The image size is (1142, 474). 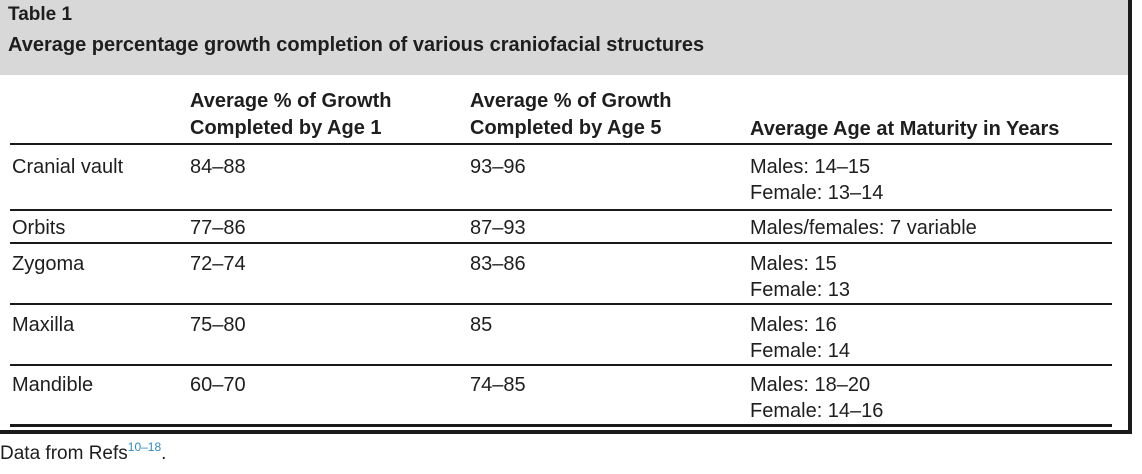 I want to click on age5-cell: 93–96, so click(x=498, y=167).